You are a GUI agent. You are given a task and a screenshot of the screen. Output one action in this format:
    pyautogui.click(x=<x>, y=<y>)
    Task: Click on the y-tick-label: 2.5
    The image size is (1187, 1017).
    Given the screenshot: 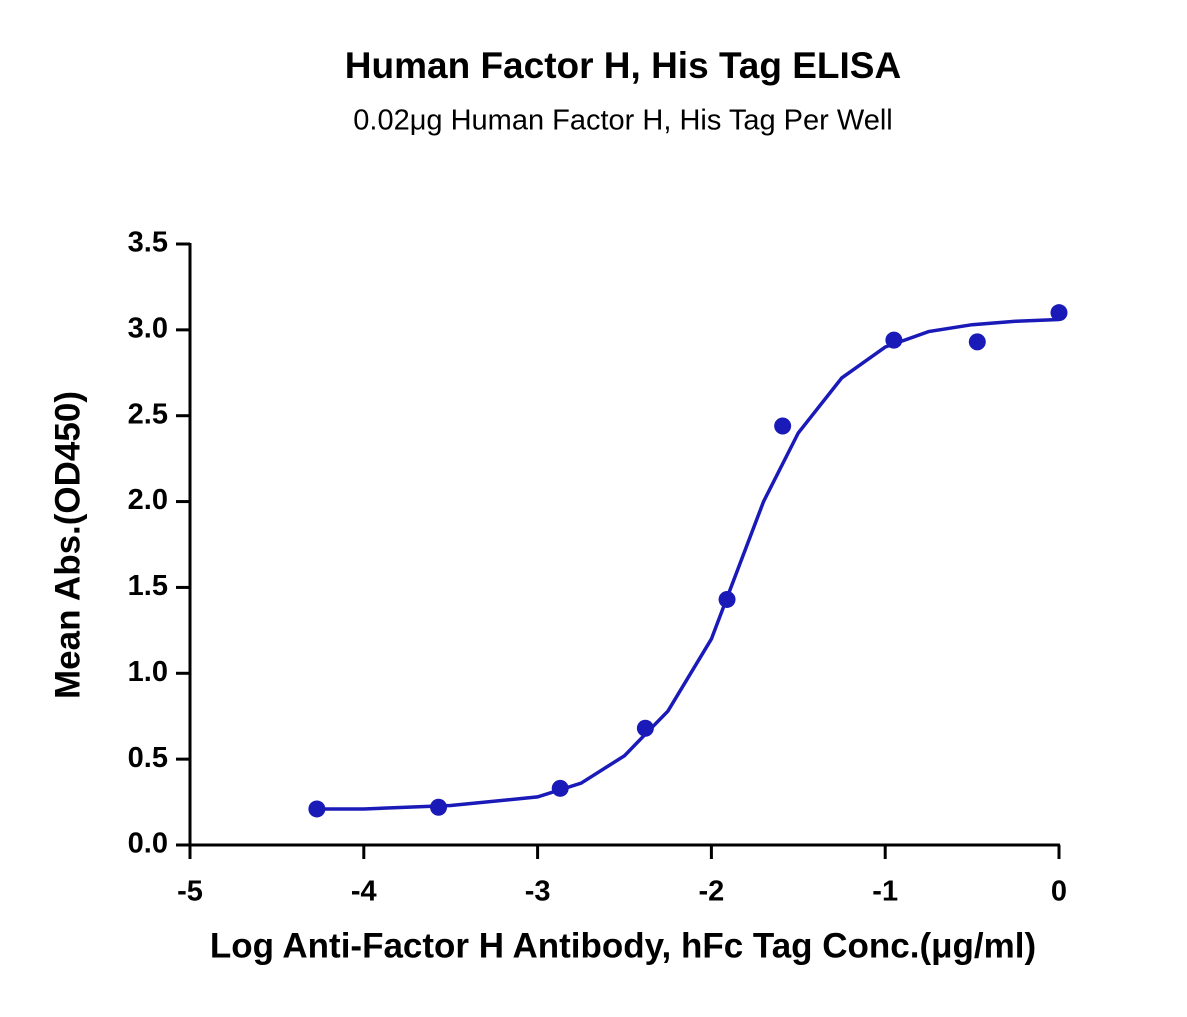 What is the action you would take?
    pyautogui.click(x=148, y=414)
    